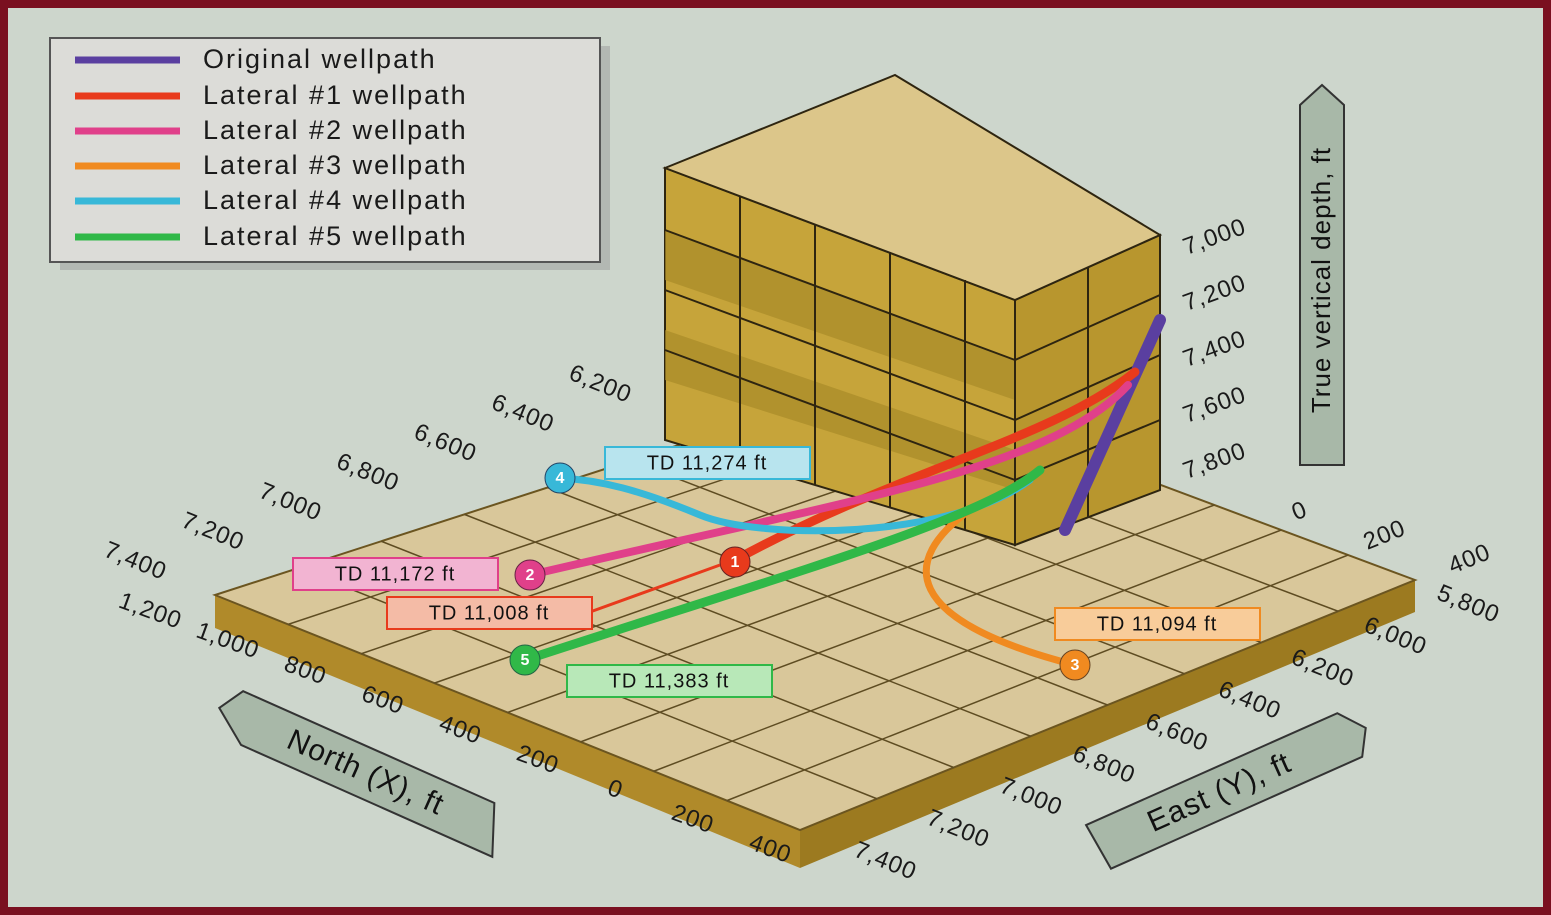 The width and height of the screenshot is (1551, 915). I want to click on marker-label: 1, so click(735, 562).